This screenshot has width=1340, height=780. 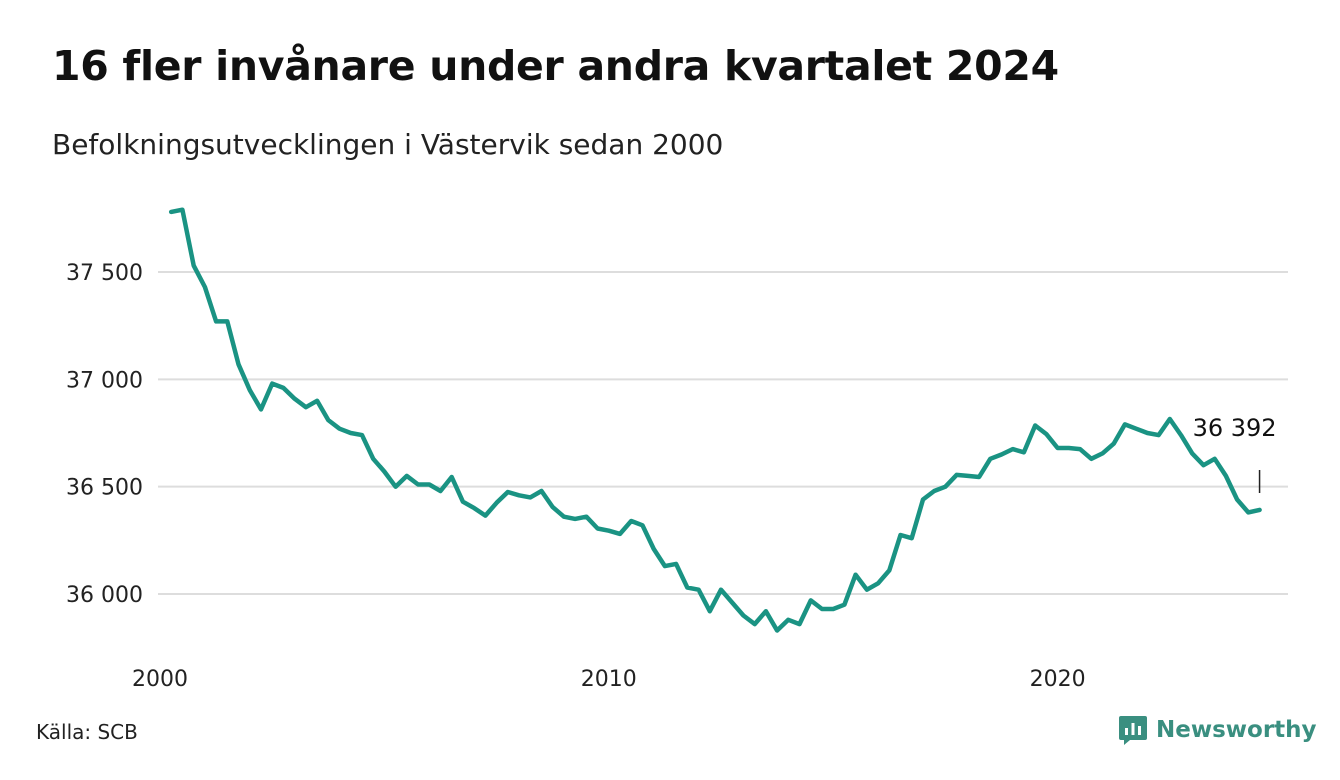 What do you see at coordinates (104, 434) in the screenshot?
I see `y-axis-ticks: 36 000 36 500 37 000 37 500` at bounding box center [104, 434].